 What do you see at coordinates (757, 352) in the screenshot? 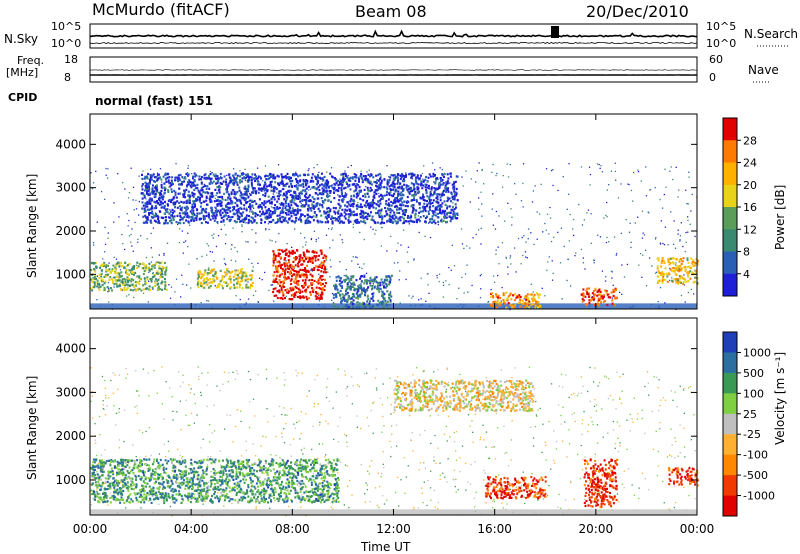
I see `velocity-colorbar-tick-label-0: 1000` at bounding box center [757, 352].